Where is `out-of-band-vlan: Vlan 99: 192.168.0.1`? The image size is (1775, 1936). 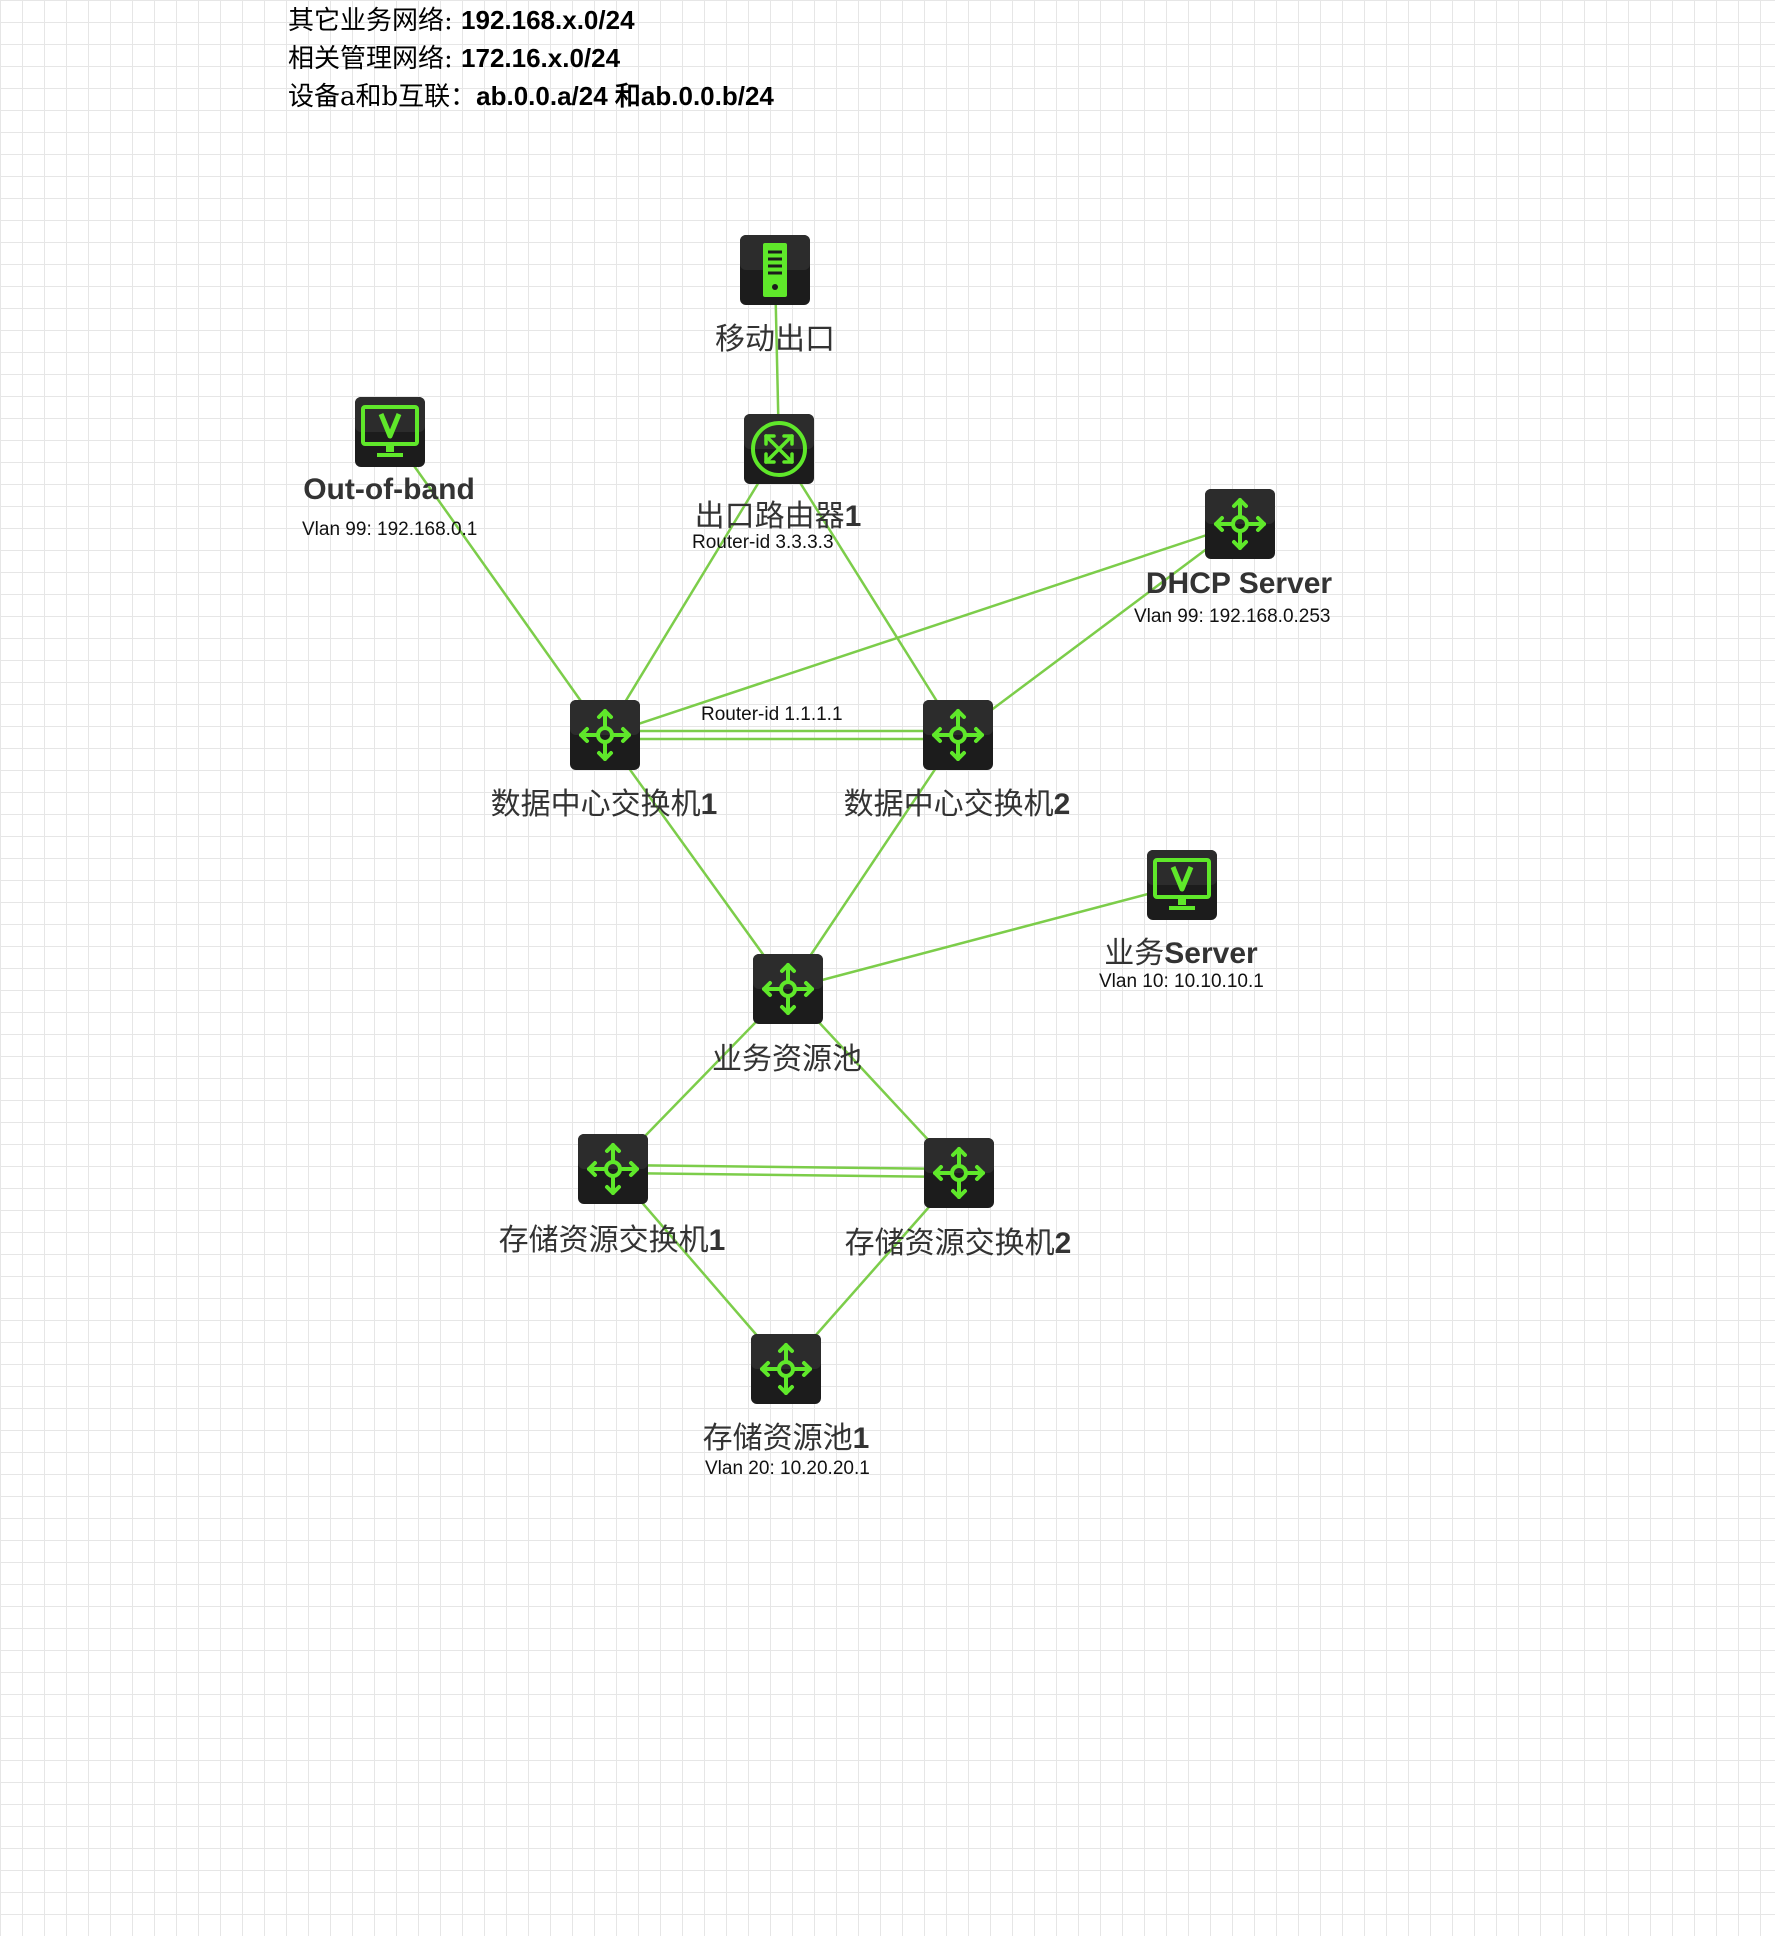
out-of-band-vlan: Vlan 99: 192.168.0.1 is located at coordinates (390, 529).